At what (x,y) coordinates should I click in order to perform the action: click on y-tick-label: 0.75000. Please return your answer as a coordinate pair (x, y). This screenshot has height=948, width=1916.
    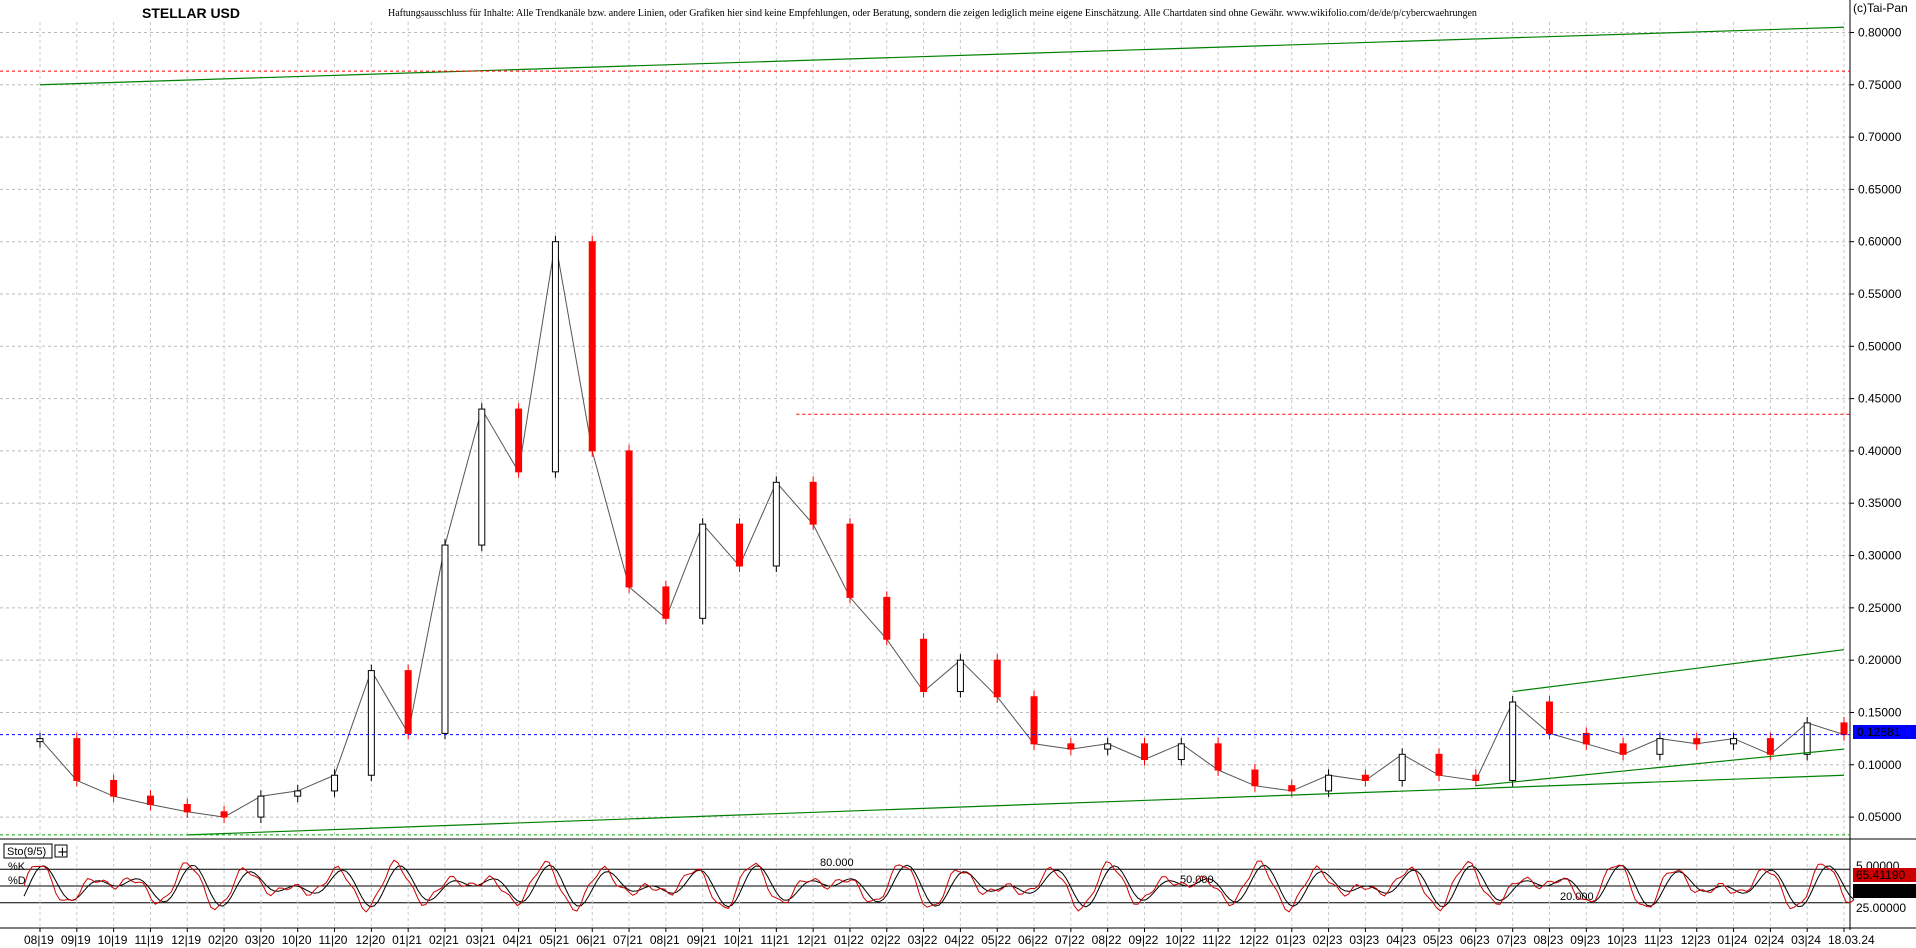
    Looking at the image, I should click on (1880, 85).